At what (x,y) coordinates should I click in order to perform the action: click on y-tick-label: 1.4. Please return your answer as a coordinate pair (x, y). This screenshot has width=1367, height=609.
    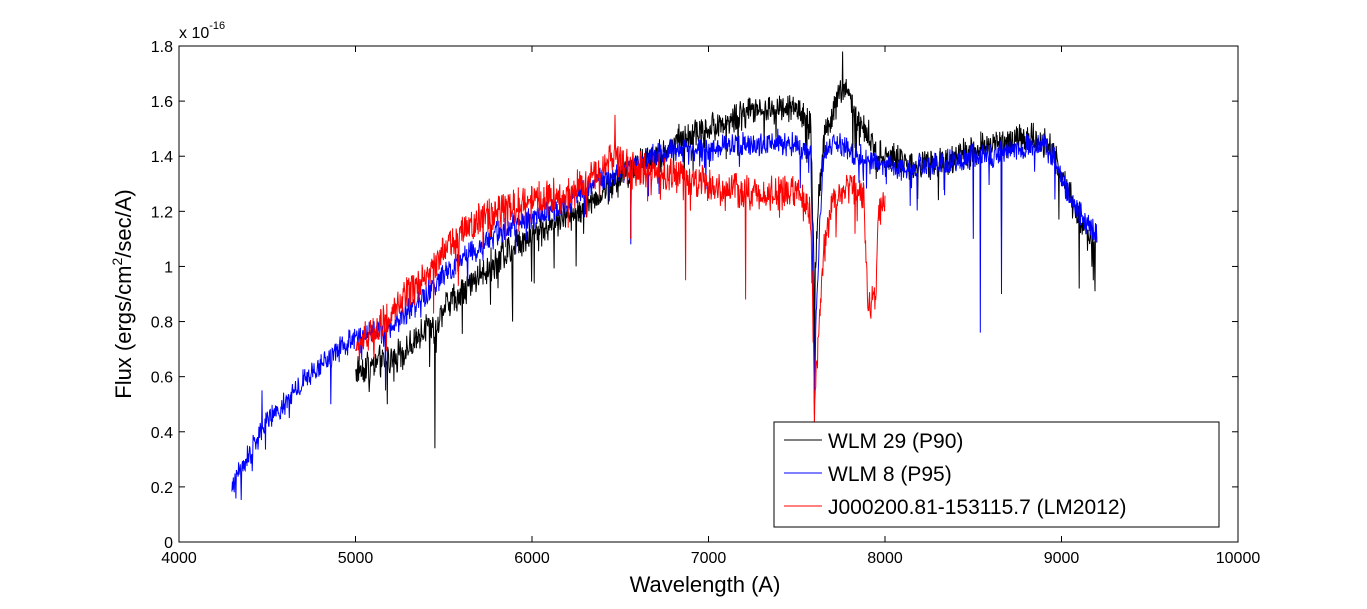
    Looking at the image, I should click on (162, 157).